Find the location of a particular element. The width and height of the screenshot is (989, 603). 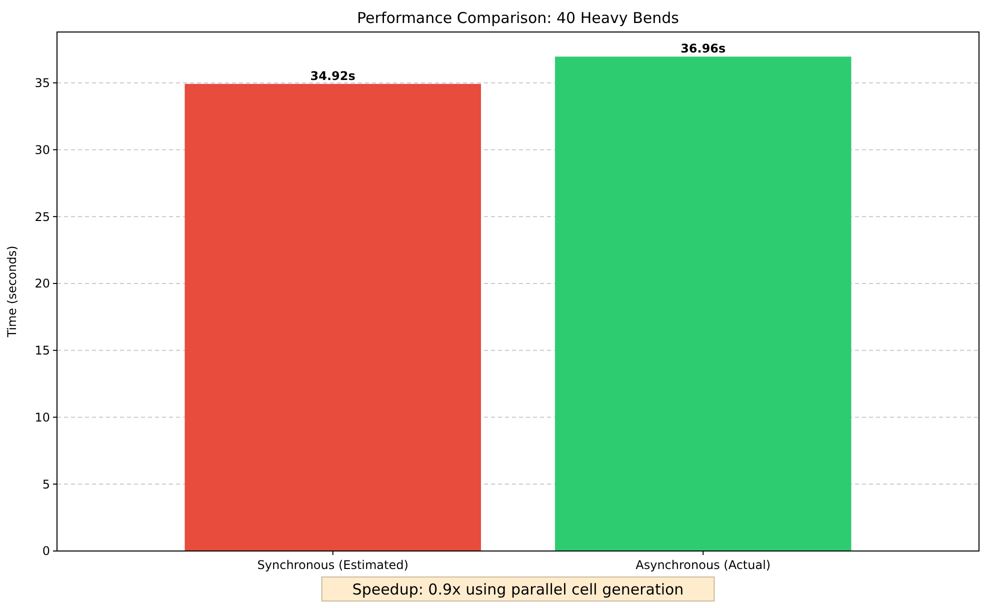

y-axis-title: Time (seconds) is located at coordinates (12, 292).